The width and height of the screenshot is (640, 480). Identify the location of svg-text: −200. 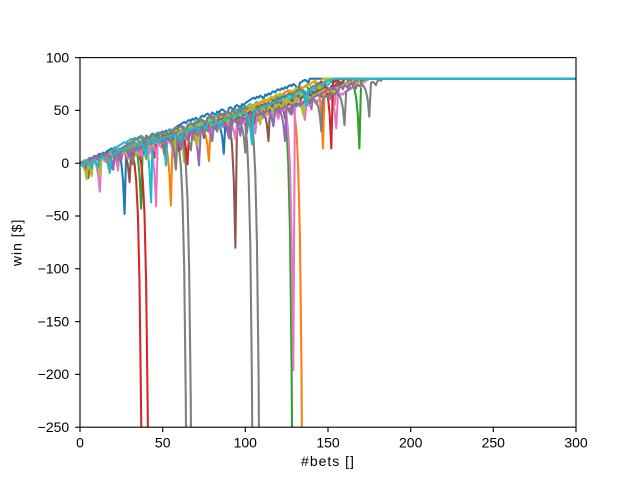
(54, 374).